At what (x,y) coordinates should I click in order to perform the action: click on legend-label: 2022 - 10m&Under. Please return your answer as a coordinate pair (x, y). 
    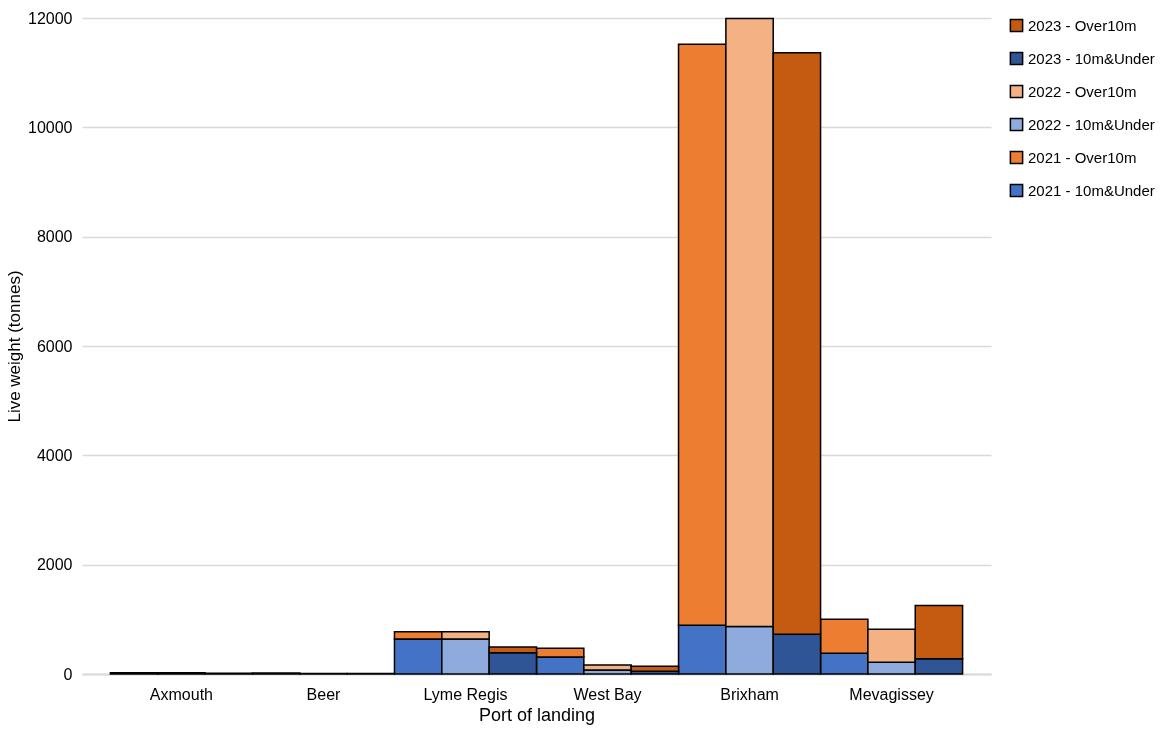
    Looking at the image, I should click on (1091, 124).